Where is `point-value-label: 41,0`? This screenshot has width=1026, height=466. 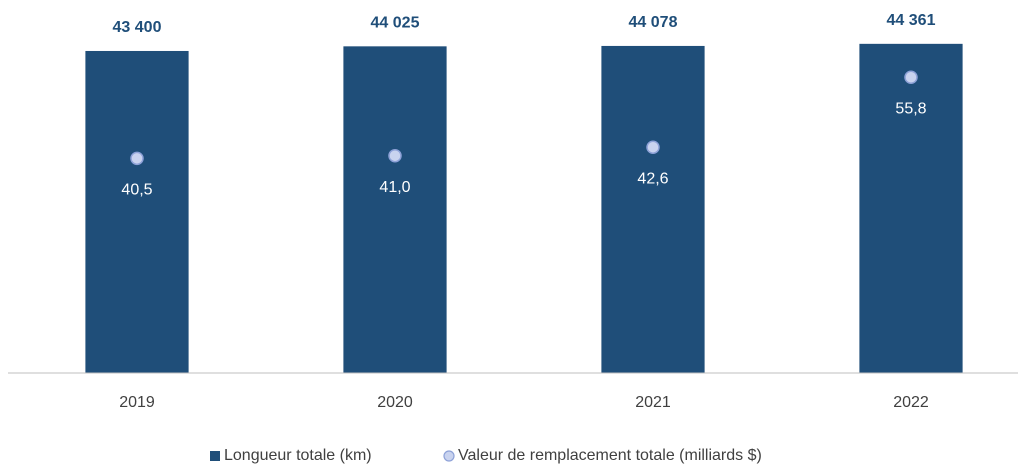
point-value-label: 41,0 is located at coordinates (394, 187).